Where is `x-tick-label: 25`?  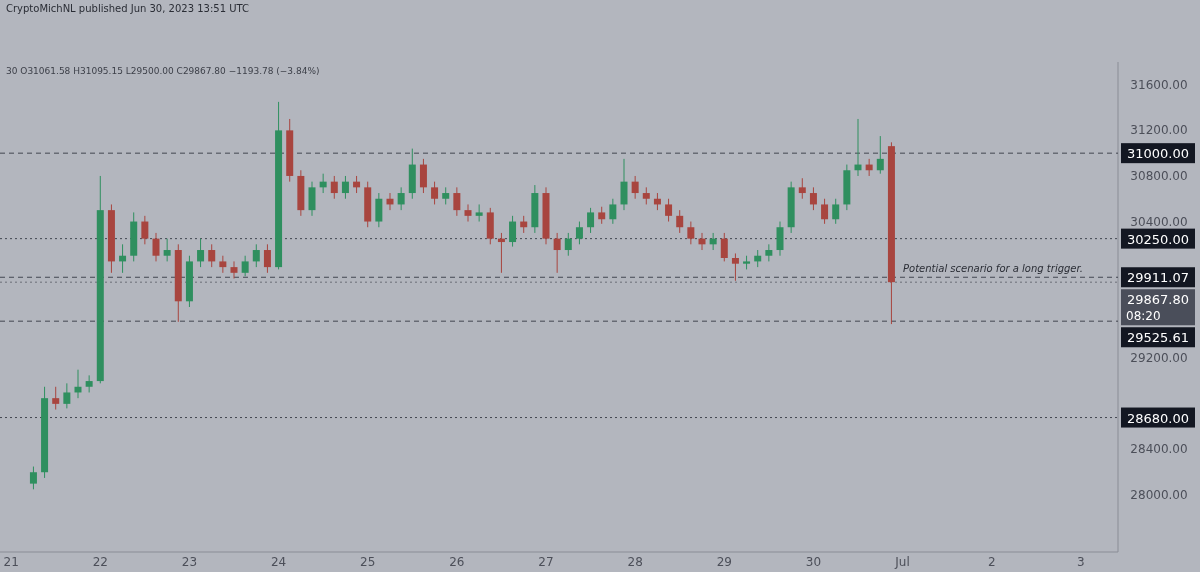
x-tick-label: 25 is located at coordinates (368, 562).